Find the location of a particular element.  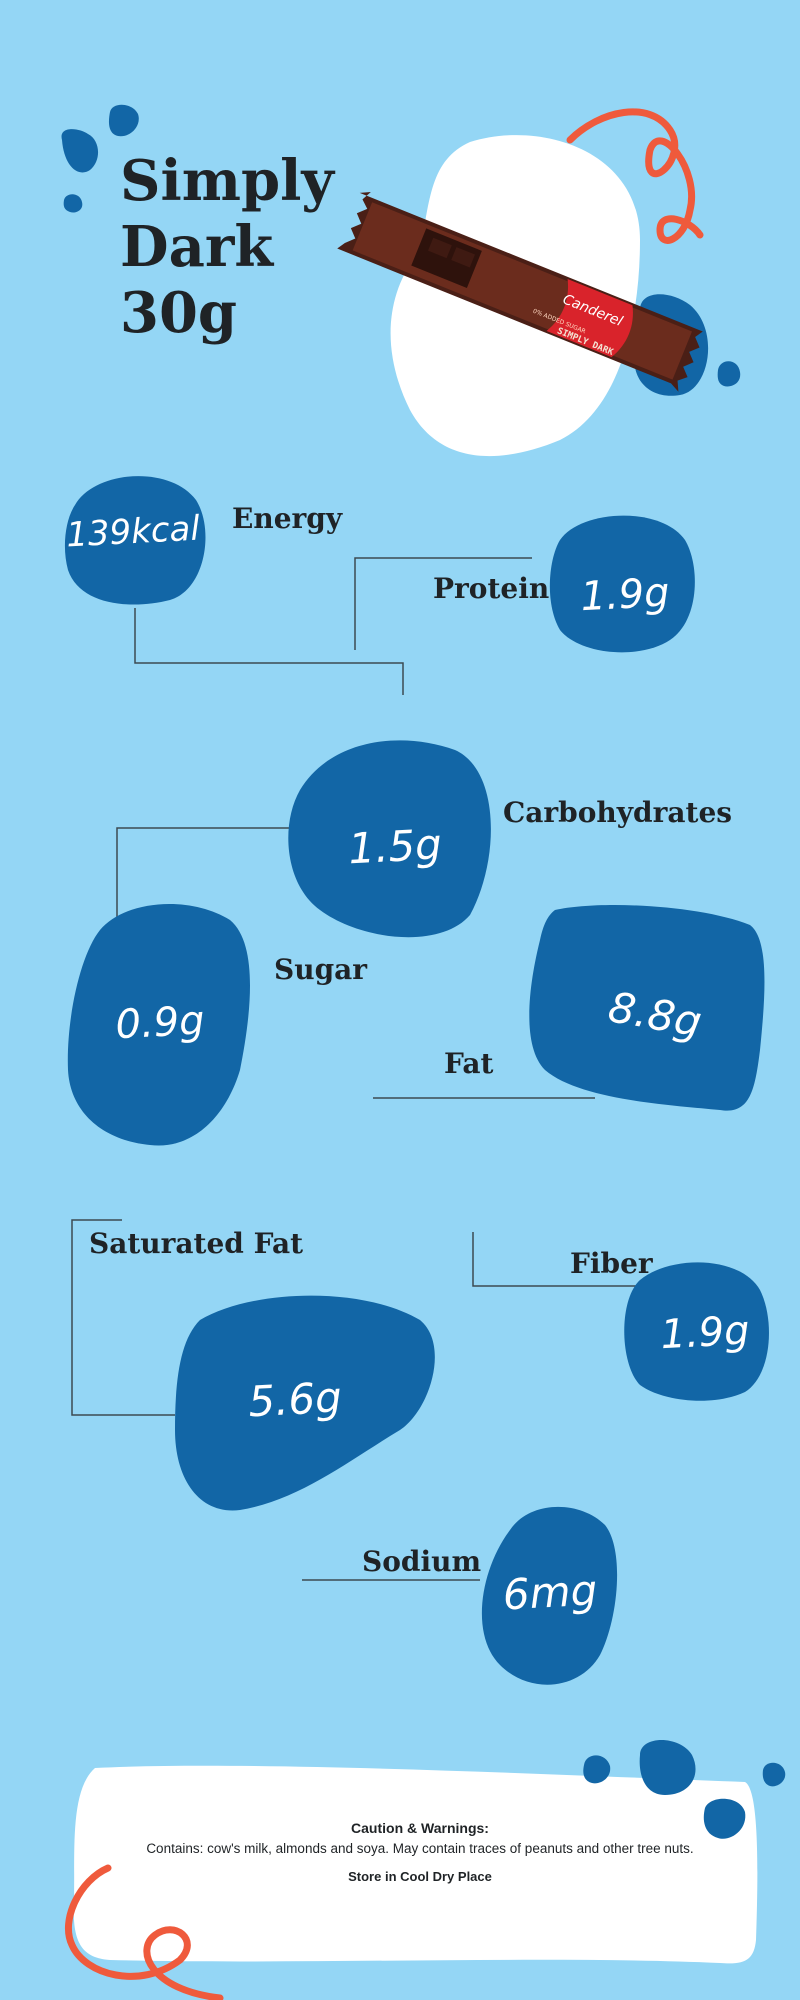

sodium-value: 6mg is located at coordinates (550, 1592).